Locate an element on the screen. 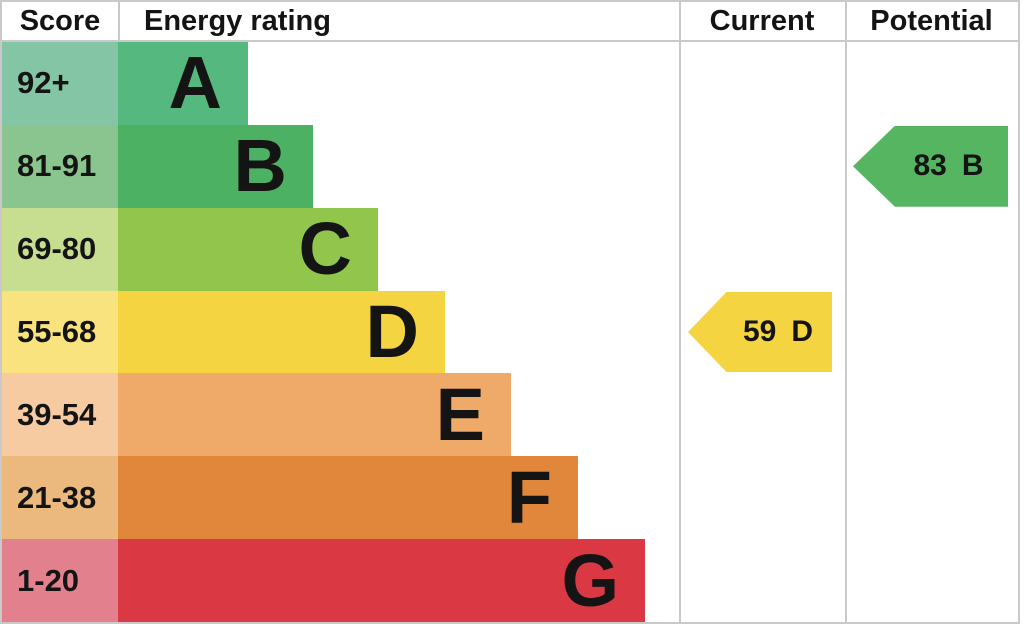  potential-rating-arrow: 83 B is located at coordinates (930, 166).